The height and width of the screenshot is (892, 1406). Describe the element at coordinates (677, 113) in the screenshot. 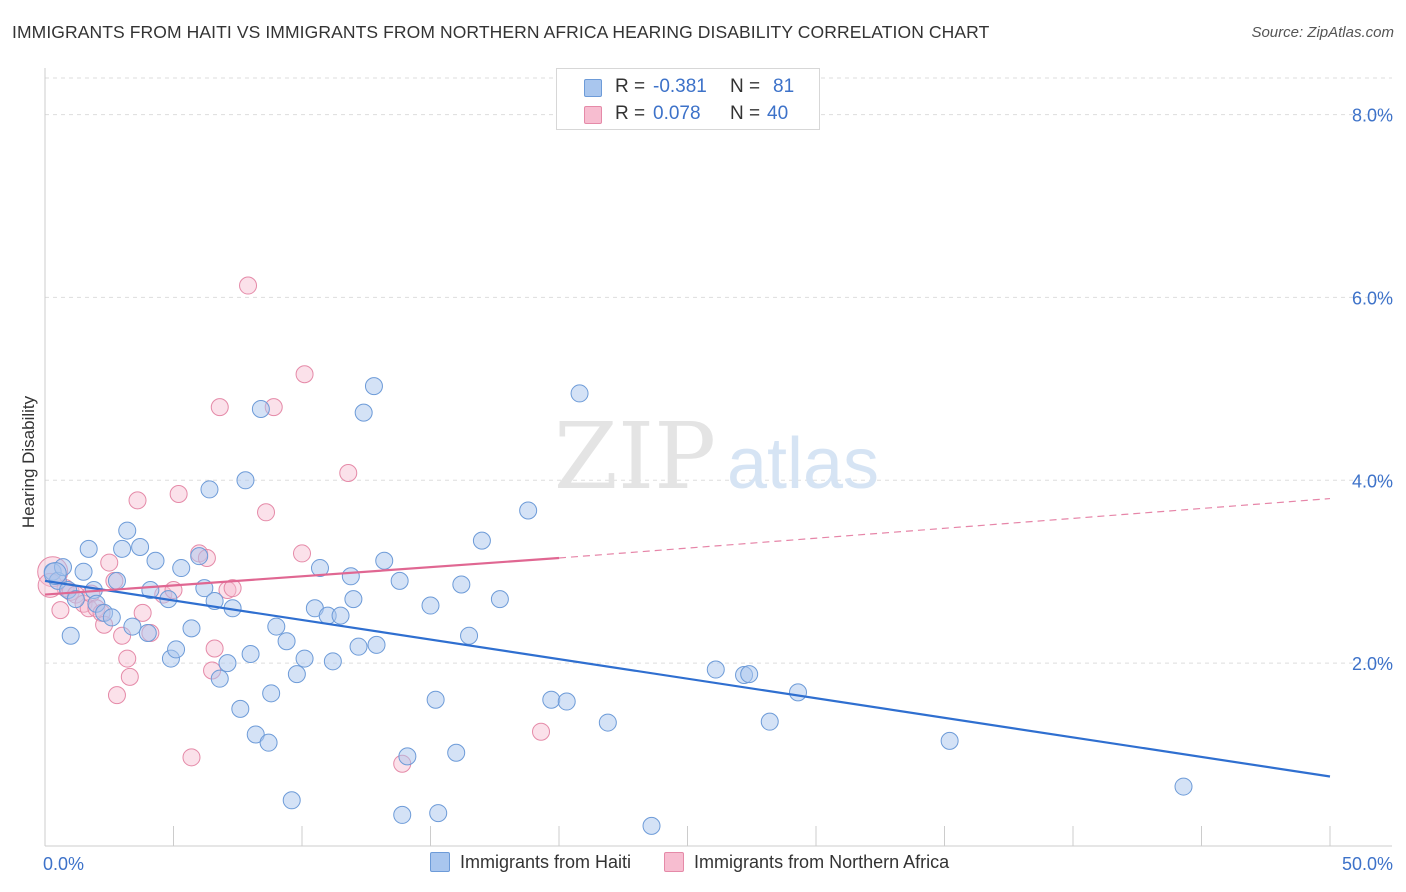

I see `r-value: 0.078` at that location.